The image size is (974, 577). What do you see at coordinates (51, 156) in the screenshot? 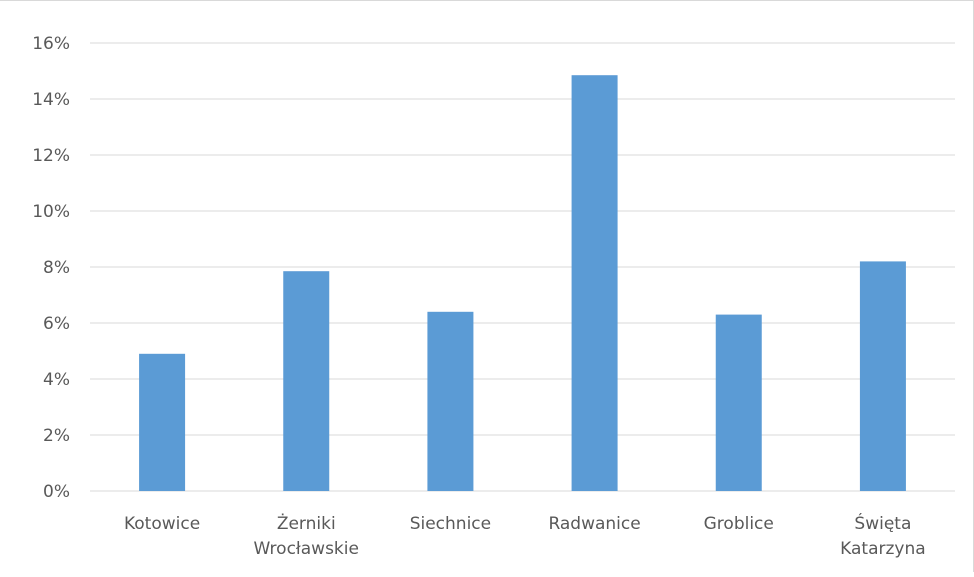
I see `y-tick-label: 12%` at bounding box center [51, 156].